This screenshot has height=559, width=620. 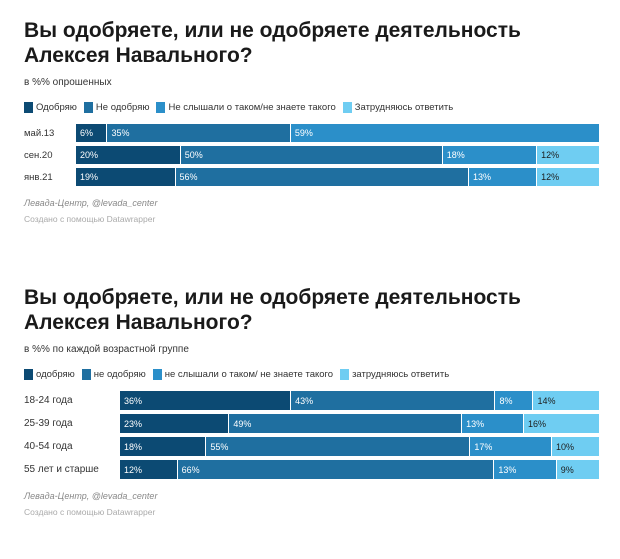 I want to click on bar-segment: 56%, so click(x=322, y=177).